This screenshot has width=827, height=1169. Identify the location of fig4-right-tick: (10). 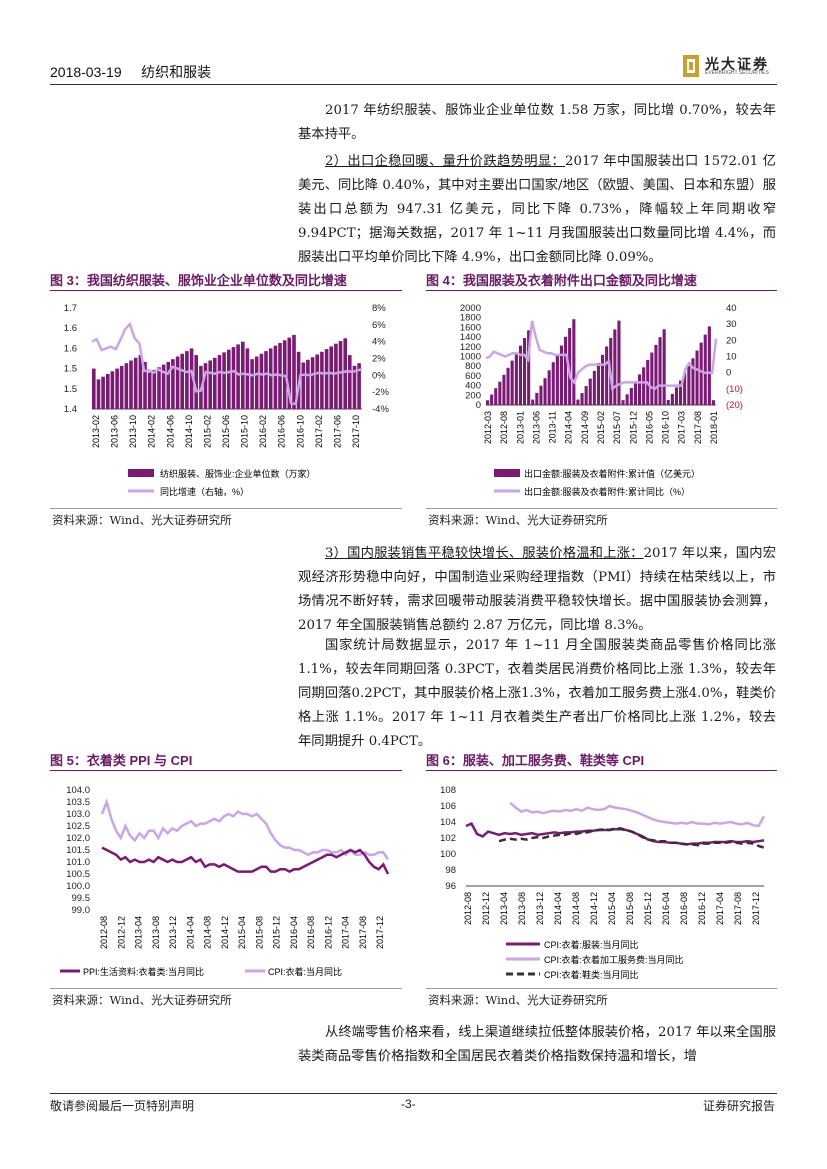
(734, 389).